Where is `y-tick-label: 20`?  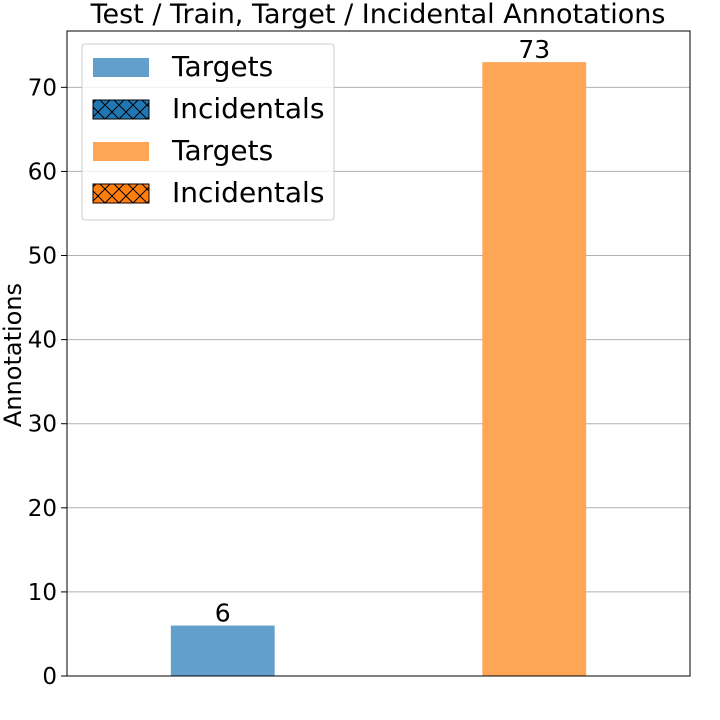
y-tick-label: 20 is located at coordinates (42, 509).